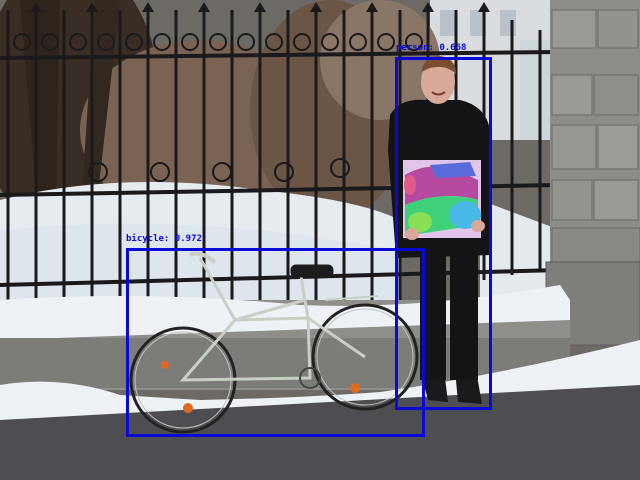 The height and width of the screenshot is (480, 640). What do you see at coordinates (431, 48) in the screenshot?
I see `person-detection-label: person: 0.668` at bounding box center [431, 48].